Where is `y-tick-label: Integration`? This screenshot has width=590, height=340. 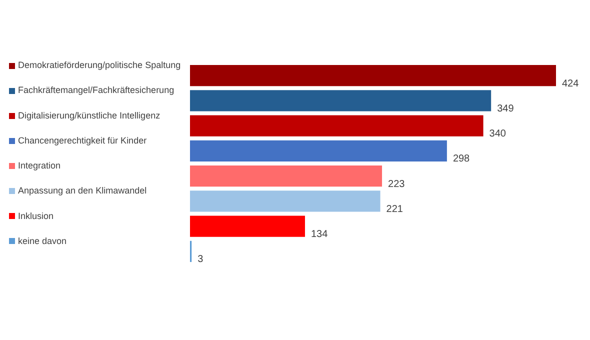 y-tick-label: Integration is located at coordinates (39, 165).